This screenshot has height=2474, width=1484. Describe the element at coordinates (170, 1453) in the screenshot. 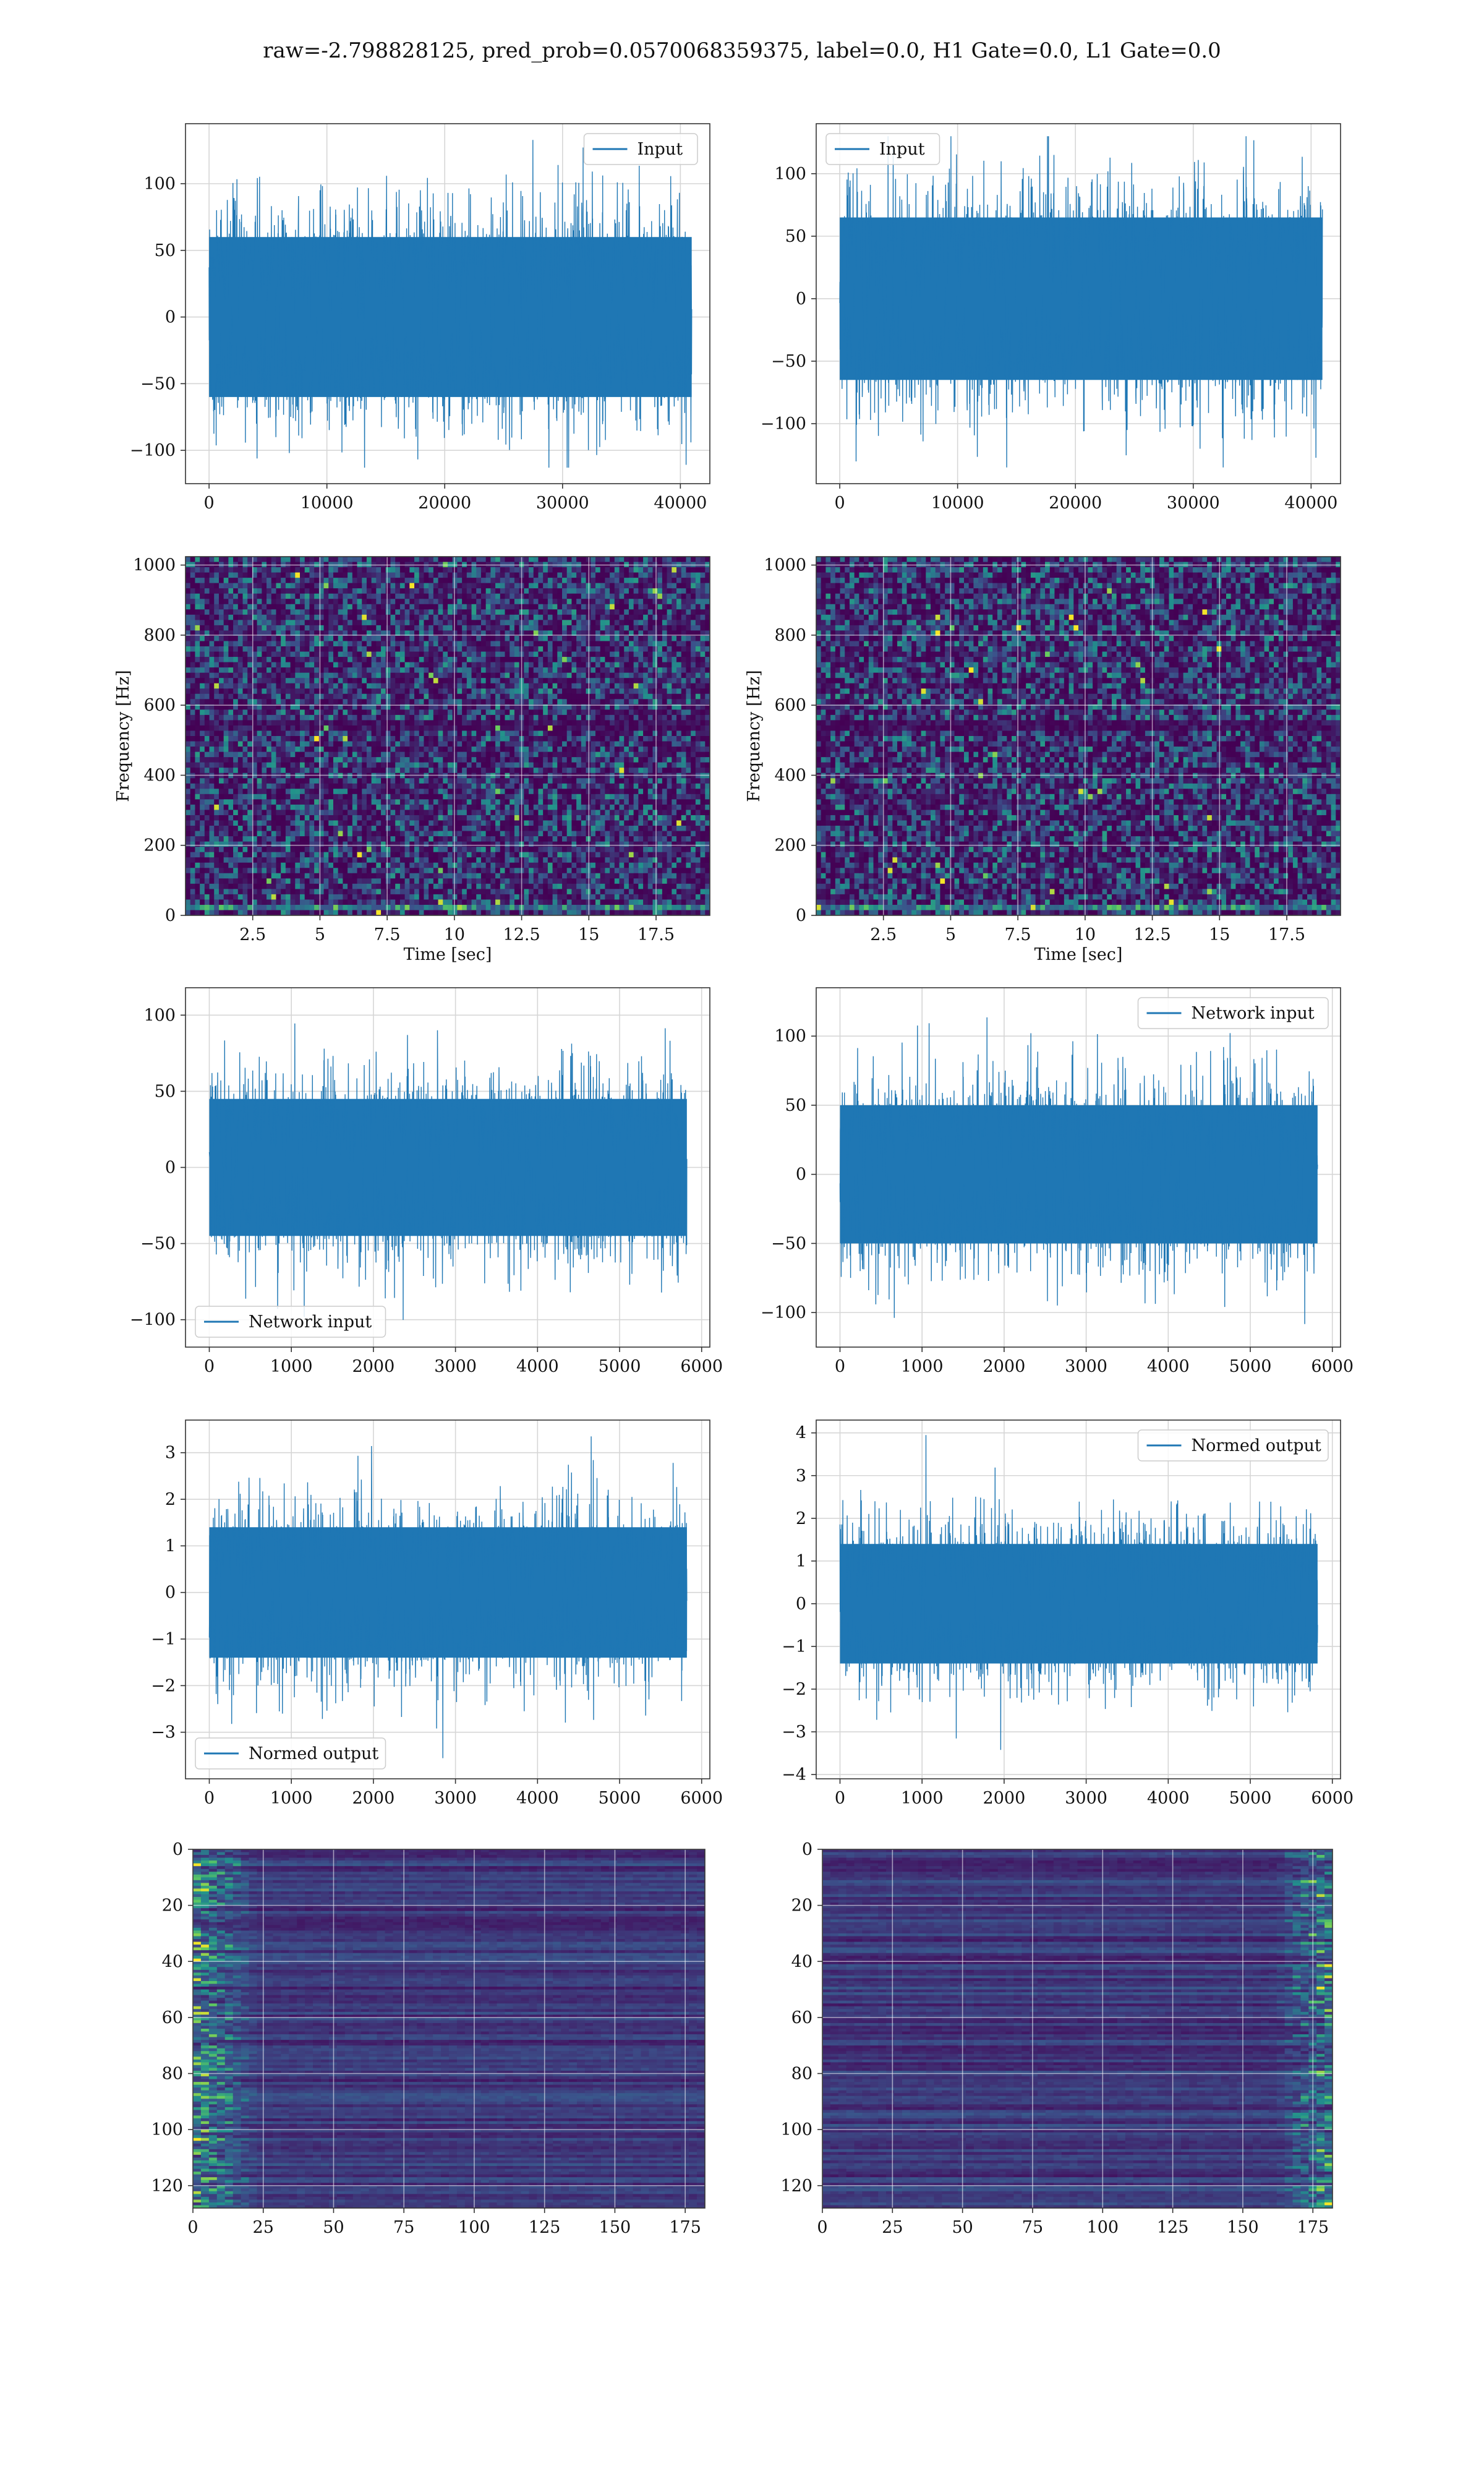

I see `y-tick-label: 3` at that location.